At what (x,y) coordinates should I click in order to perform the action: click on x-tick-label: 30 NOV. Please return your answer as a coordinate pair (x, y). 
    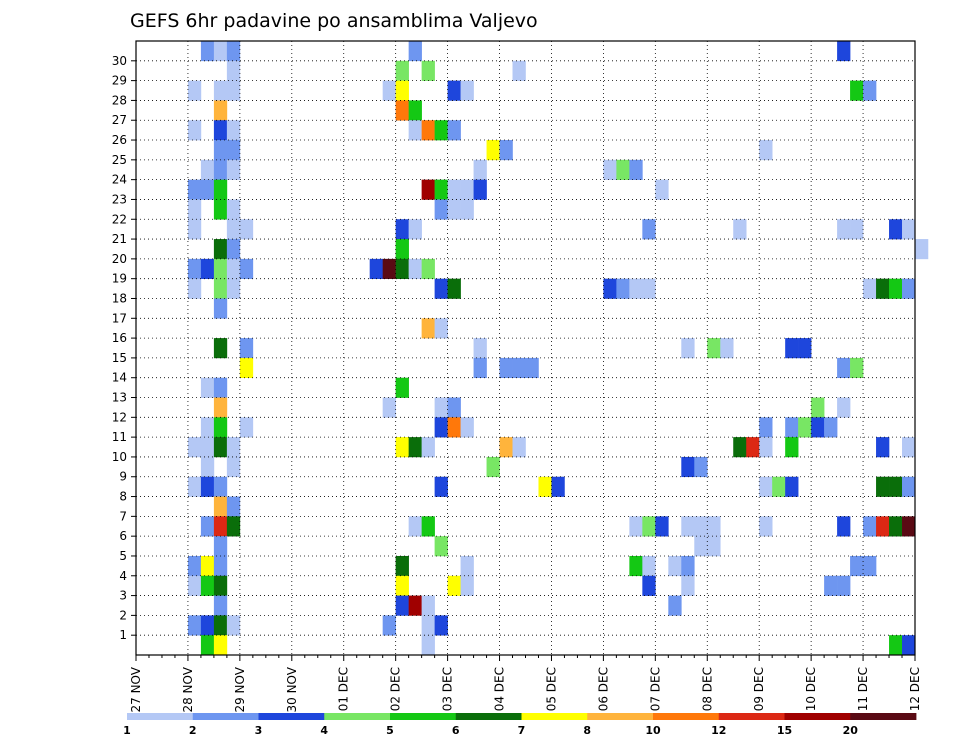
    Looking at the image, I should click on (292, 689).